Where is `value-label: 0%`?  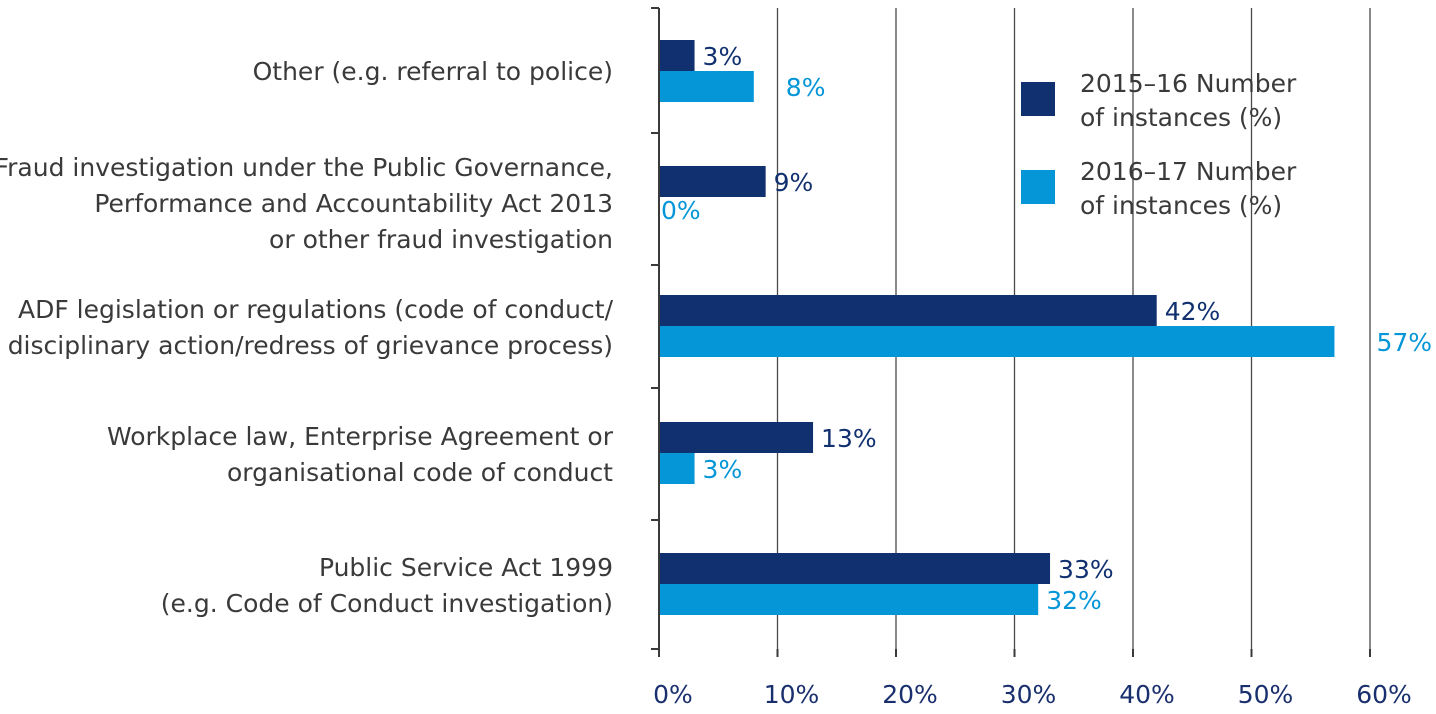 value-label: 0% is located at coordinates (681, 210).